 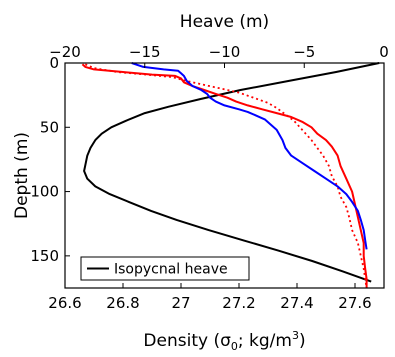 I want to click on top-tick-label: −10, so click(x=225, y=52).